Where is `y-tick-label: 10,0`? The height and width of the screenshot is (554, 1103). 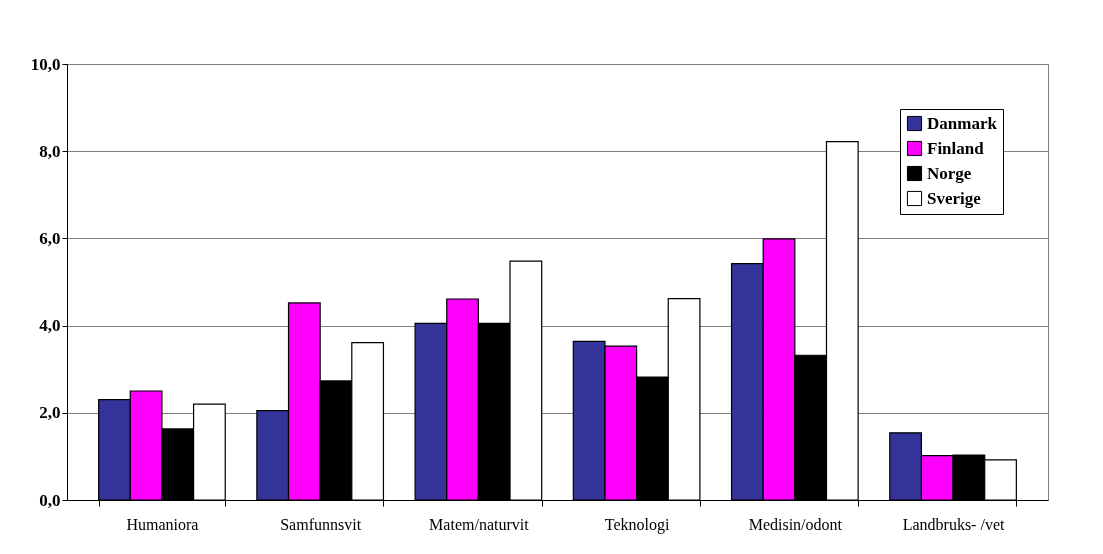
y-tick-label: 10,0 is located at coordinates (45, 64).